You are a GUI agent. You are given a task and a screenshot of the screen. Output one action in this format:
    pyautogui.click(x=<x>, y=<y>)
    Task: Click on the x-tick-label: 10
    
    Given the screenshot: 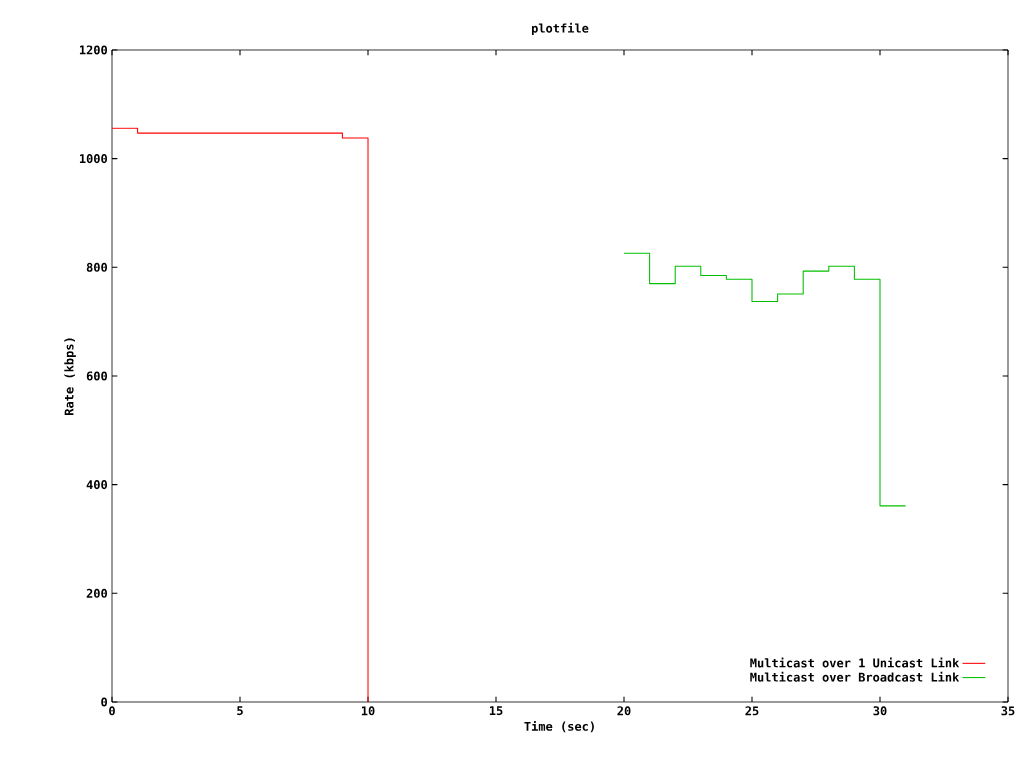 What is the action you would take?
    pyautogui.click(x=368, y=711)
    